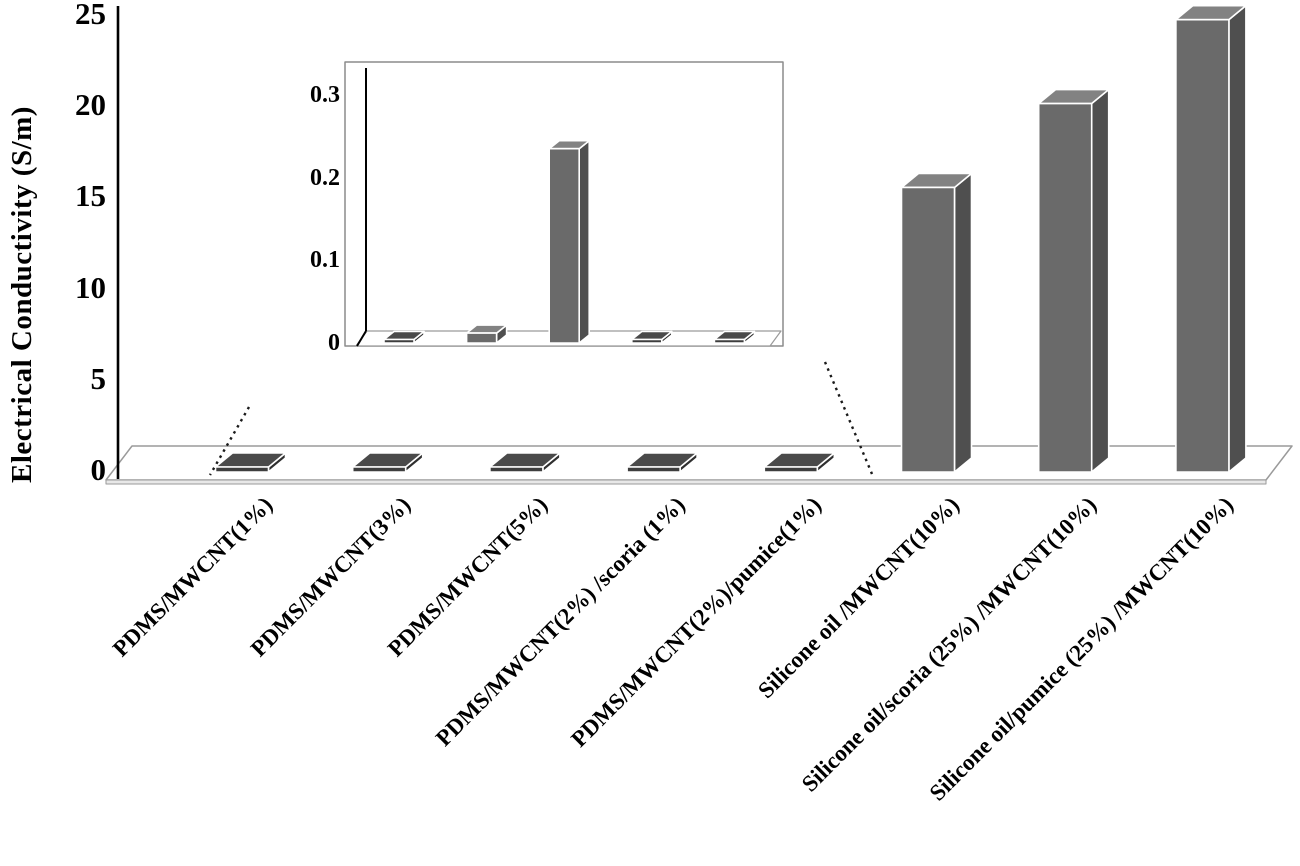  What do you see at coordinates (229, 441) in the screenshot?
I see `zoom-indicator-line-left` at bounding box center [229, 441].